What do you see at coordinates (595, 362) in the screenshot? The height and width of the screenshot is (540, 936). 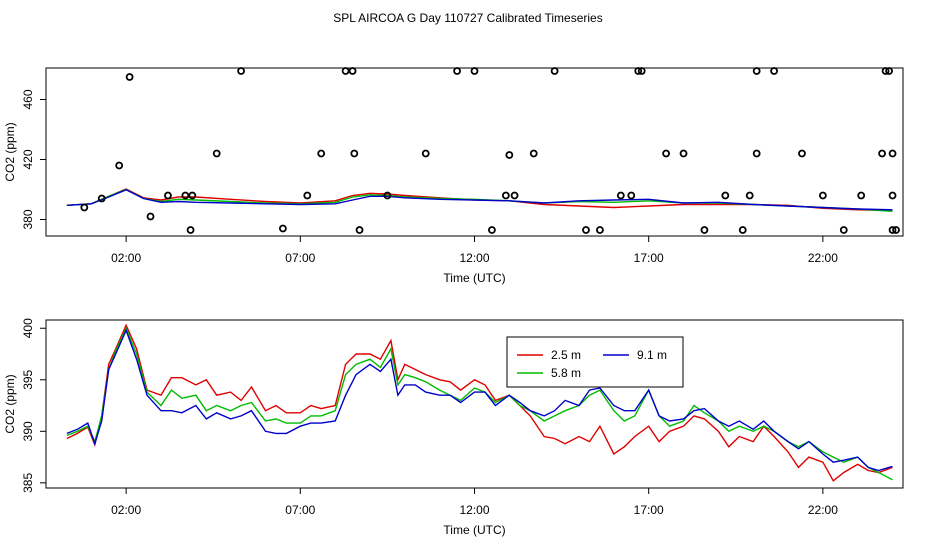 I see `legend-box` at bounding box center [595, 362].